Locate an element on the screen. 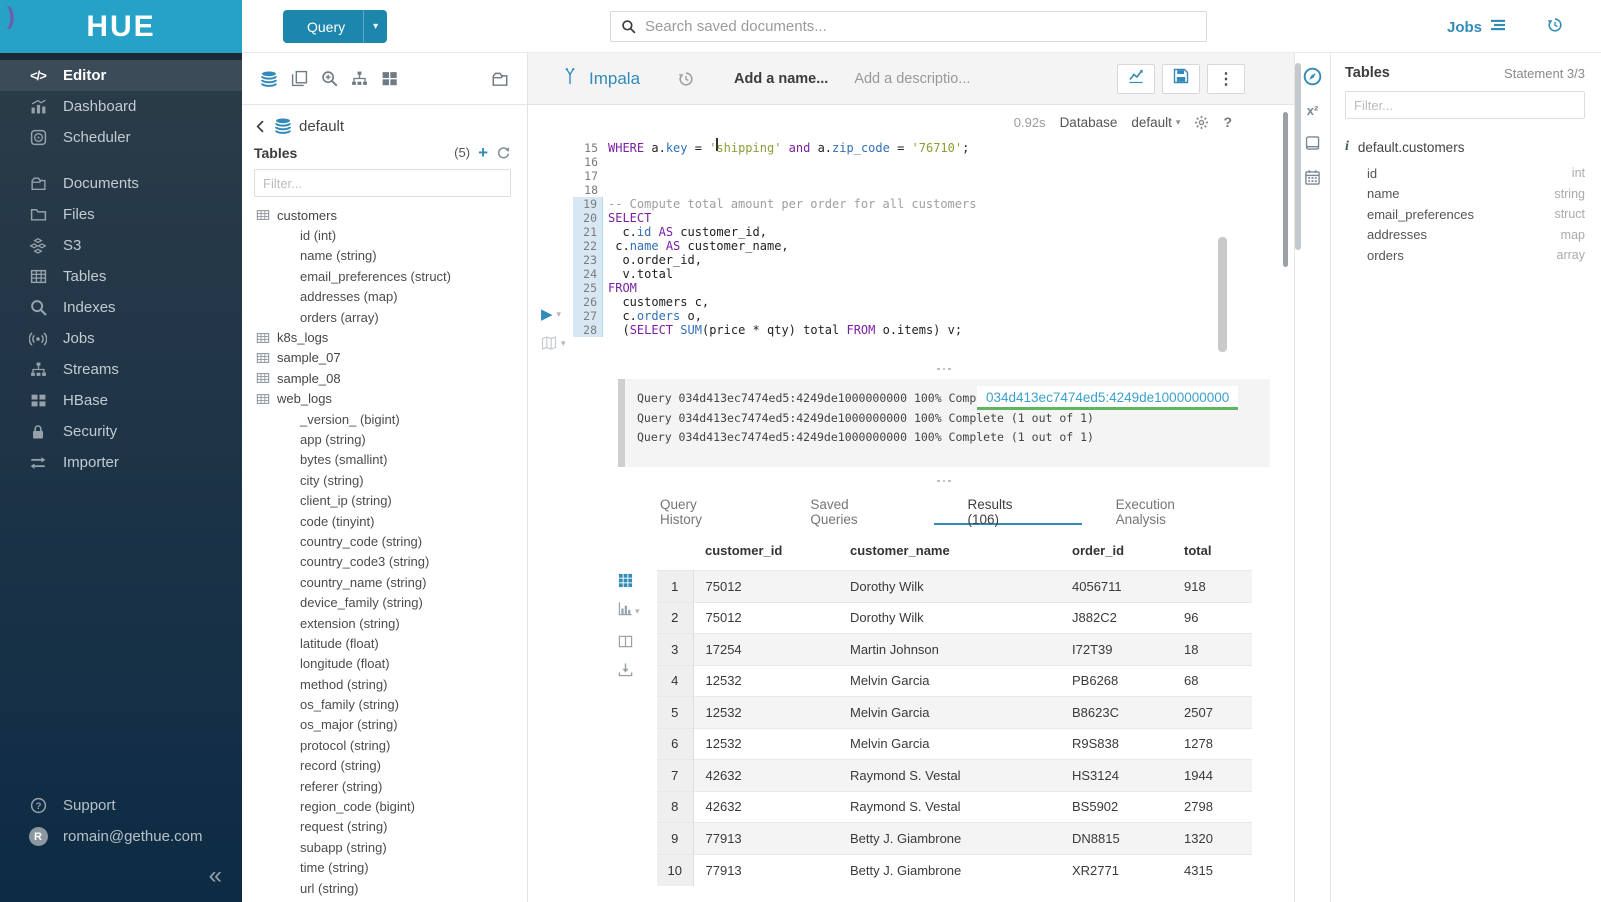 Image resolution: width=1601 pixels, height=902 pixels. column-item-addresses: addresses map is located at coordinates (1465, 235).